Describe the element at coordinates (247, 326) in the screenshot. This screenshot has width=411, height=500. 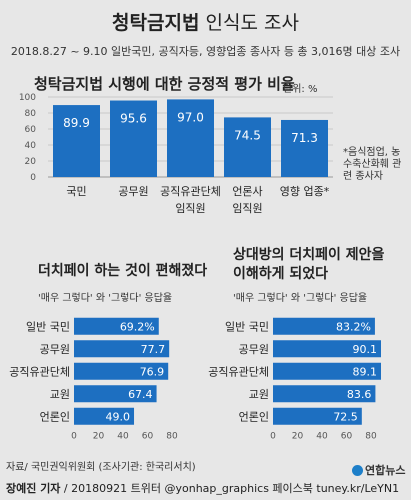
I see `chart3-category-label: 일반 국민` at that location.